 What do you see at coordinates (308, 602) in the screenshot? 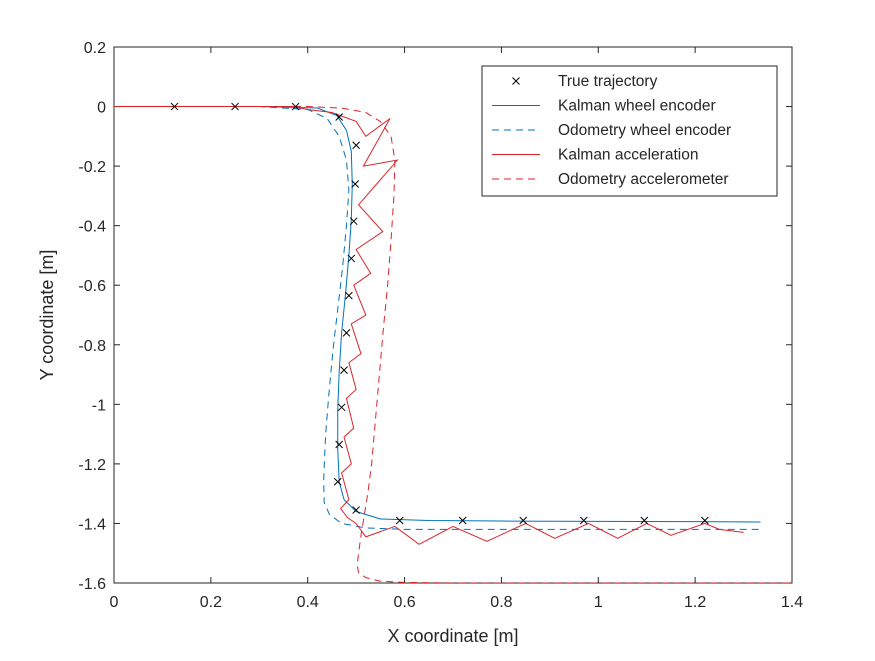
I see `x-tick-label: 0.4` at bounding box center [308, 602].